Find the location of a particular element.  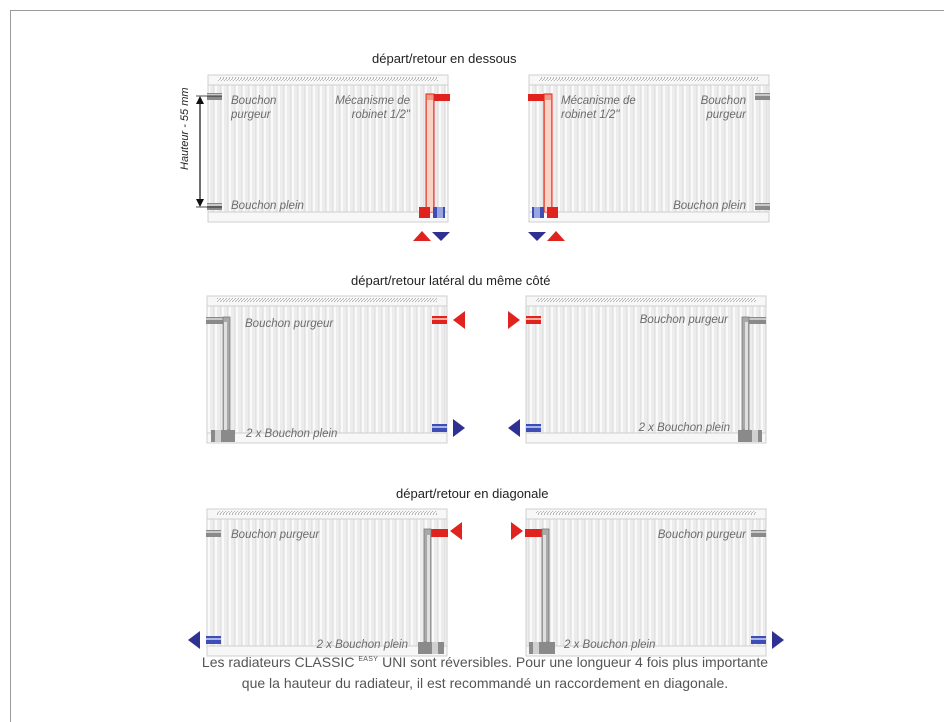

label-bouchon-plein-r1a: Bouchon plein is located at coordinates (267, 206).